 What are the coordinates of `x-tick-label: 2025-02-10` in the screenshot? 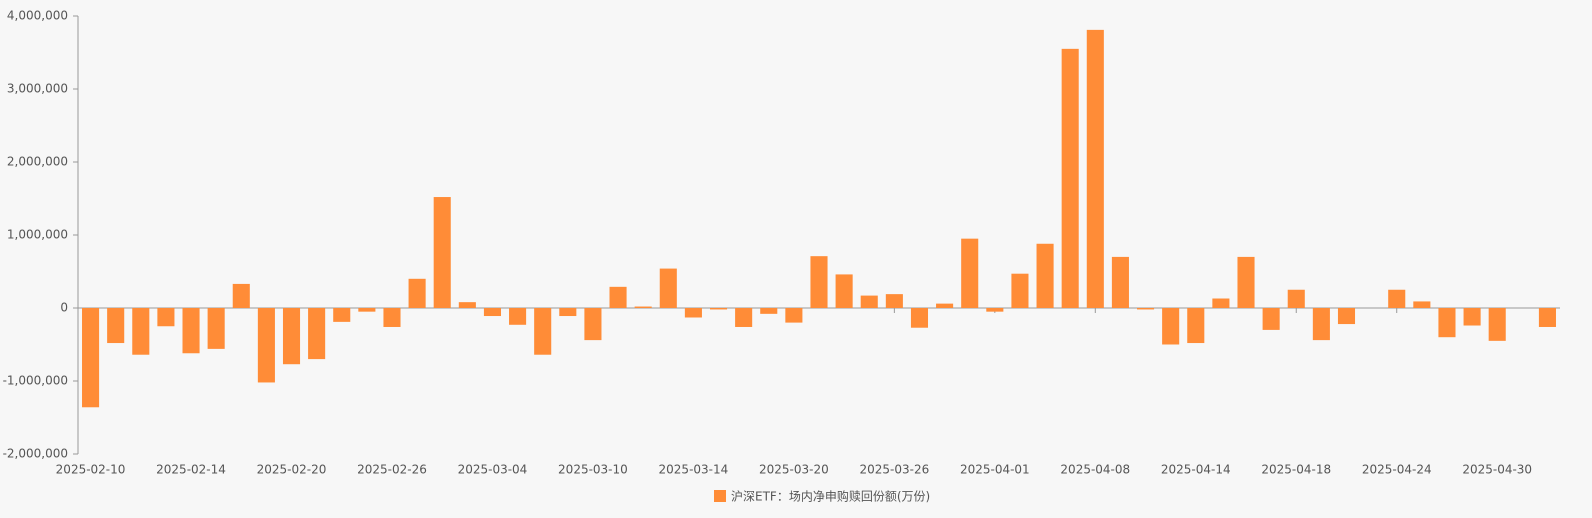 It's located at (91, 470).